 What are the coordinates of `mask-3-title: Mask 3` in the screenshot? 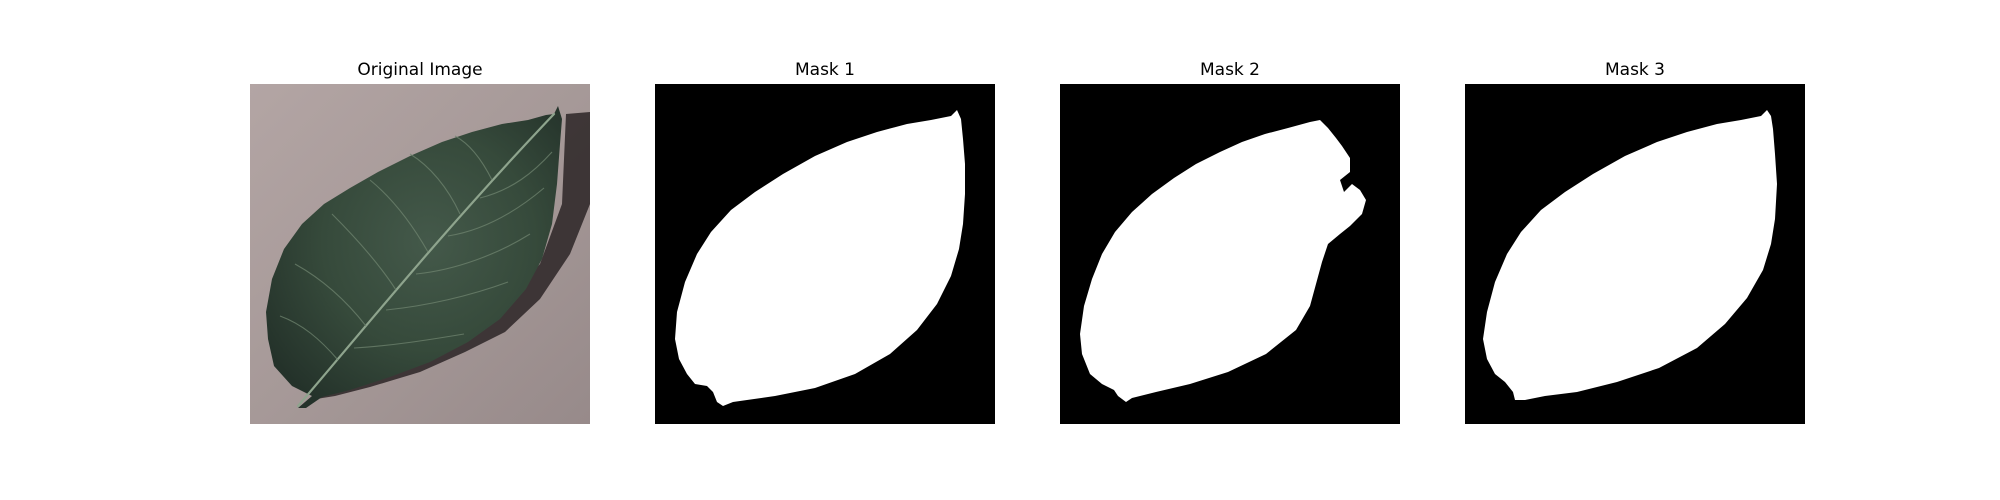 It's located at (1634, 70).